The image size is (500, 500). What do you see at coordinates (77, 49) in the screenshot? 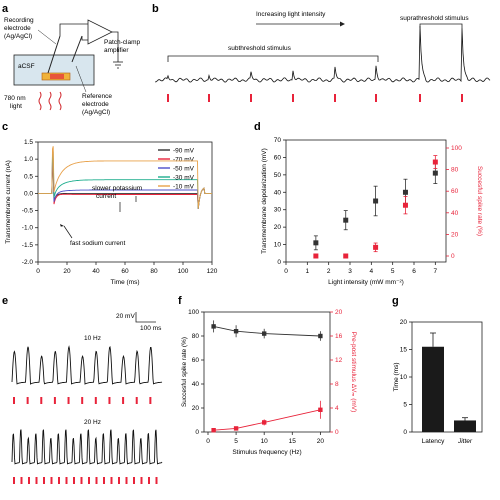
I see `reference-electrode` at bounding box center [77, 49].